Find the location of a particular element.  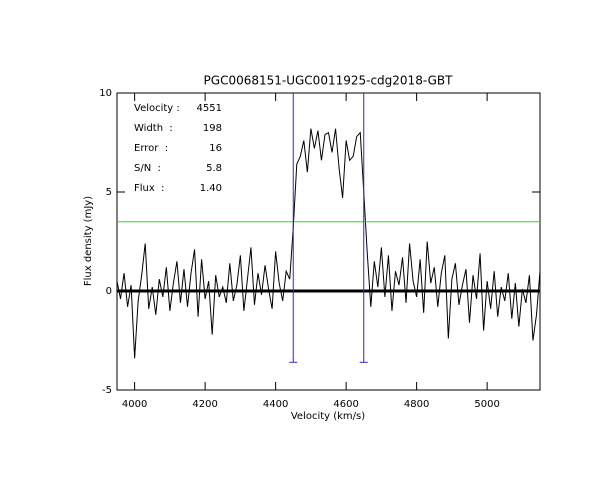

annotation-label: Flux : is located at coordinates (149, 188).